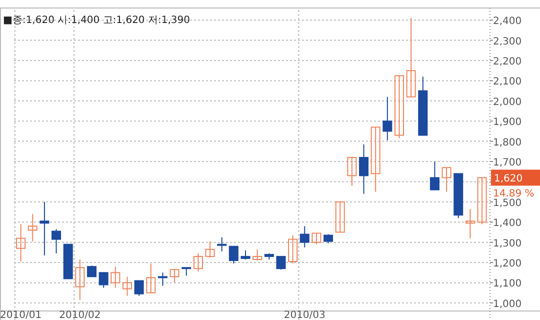 The width and height of the screenshot is (540, 320). I want to click on y-tick-label: 2,000, so click(507, 102).